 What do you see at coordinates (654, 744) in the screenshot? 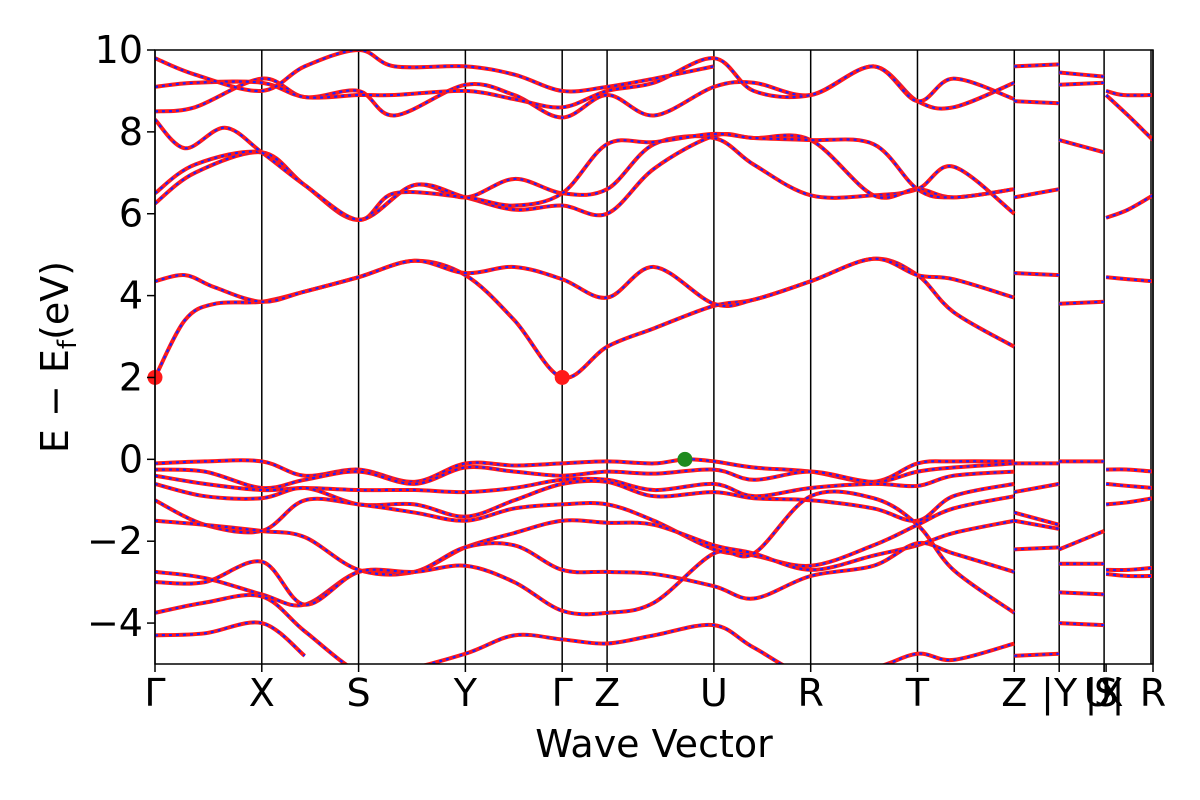
I see `x-axis-label: Wave Vector` at bounding box center [654, 744].